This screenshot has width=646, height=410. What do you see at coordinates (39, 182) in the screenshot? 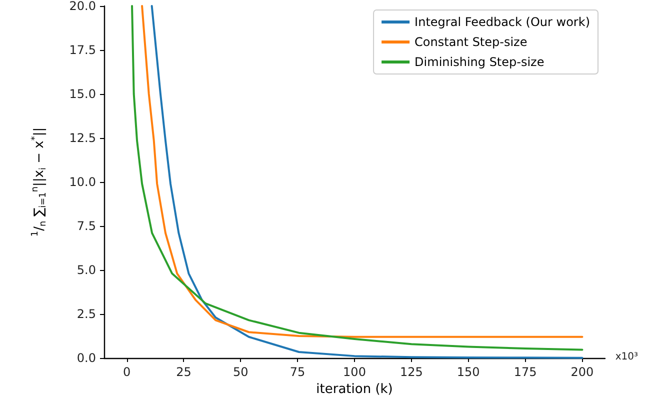
I see `text: 1/n ∑i=1n||xi − x*||` at bounding box center [39, 182].